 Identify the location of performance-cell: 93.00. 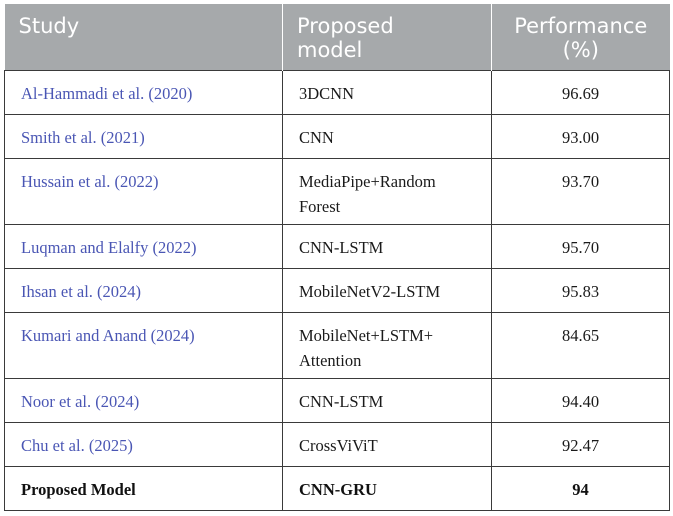
(580, 136).